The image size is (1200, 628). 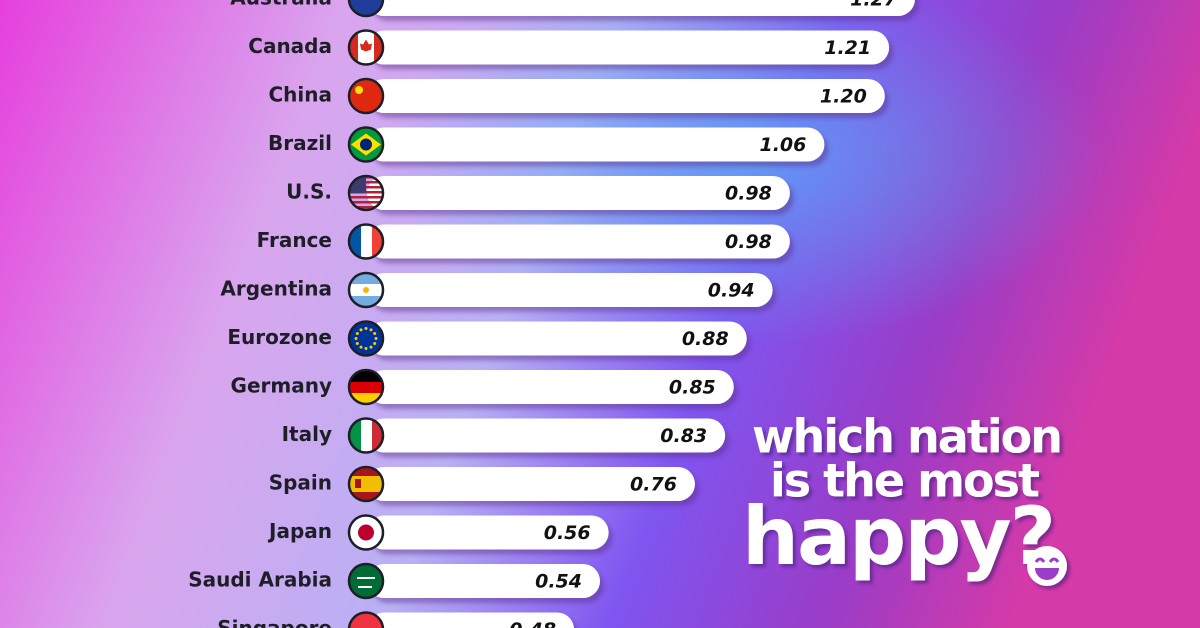 I want to click on category-label: Saudi Arabia, so click(x=260, y=580).